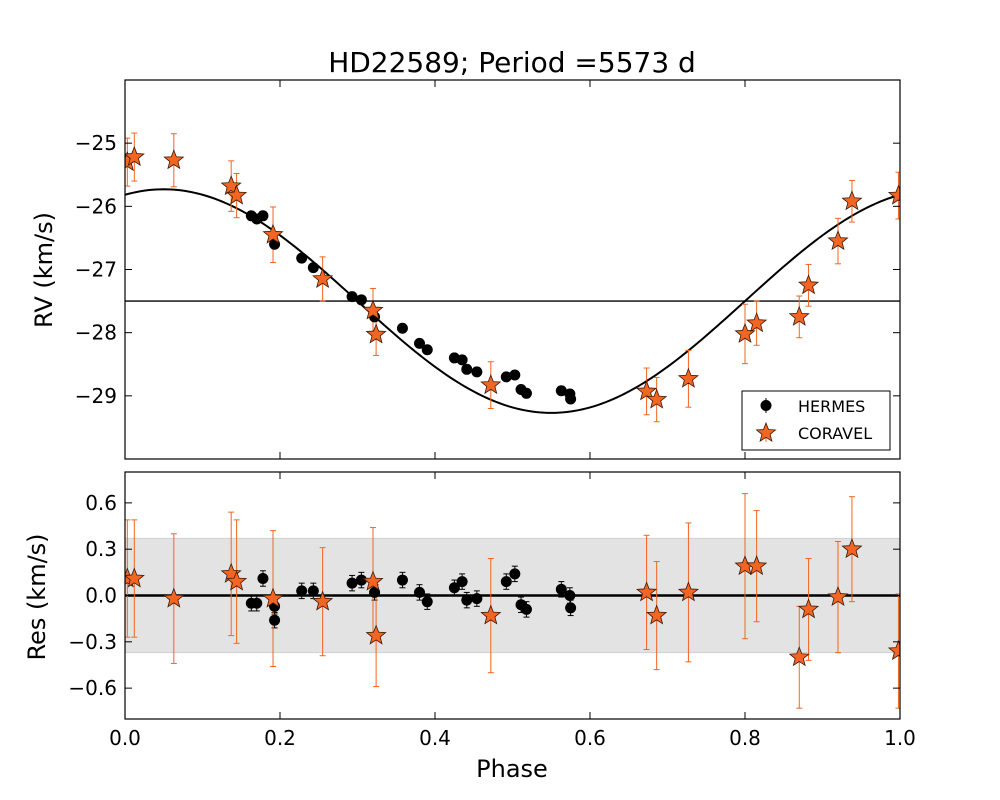 This screenshot has height=800, width=1000. Describe the element at coordinates (435, 738) in the screenshot. I see `x-tick-label: 0.4` at that location.